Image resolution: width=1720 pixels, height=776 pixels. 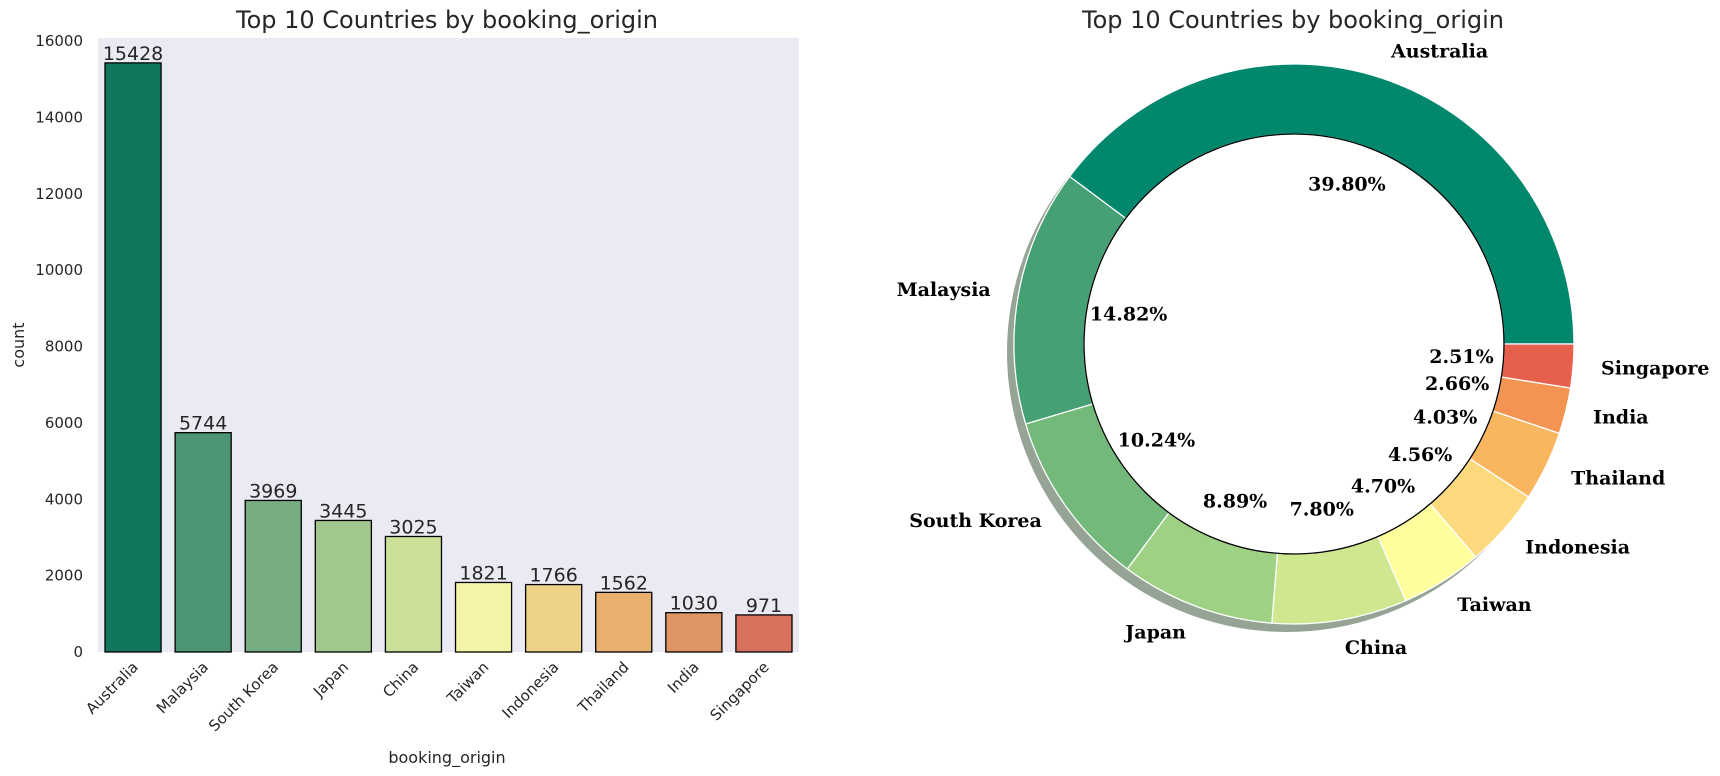 What do you see at coordinates (446, 758) in the screenshot?
I see `x-axis-label: booking_origin` at bounding box center [446, 758].